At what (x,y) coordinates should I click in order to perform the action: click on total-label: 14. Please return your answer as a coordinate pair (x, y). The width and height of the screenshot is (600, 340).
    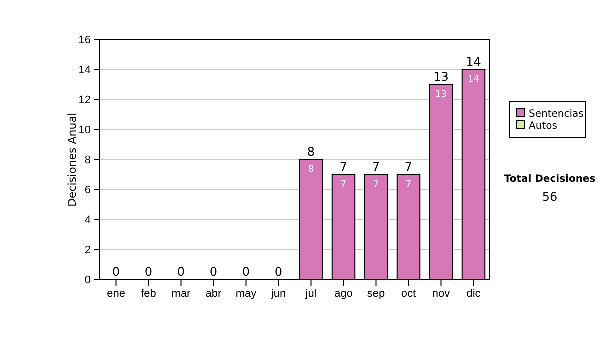
    Looking at the image, I should click on (474, 62).